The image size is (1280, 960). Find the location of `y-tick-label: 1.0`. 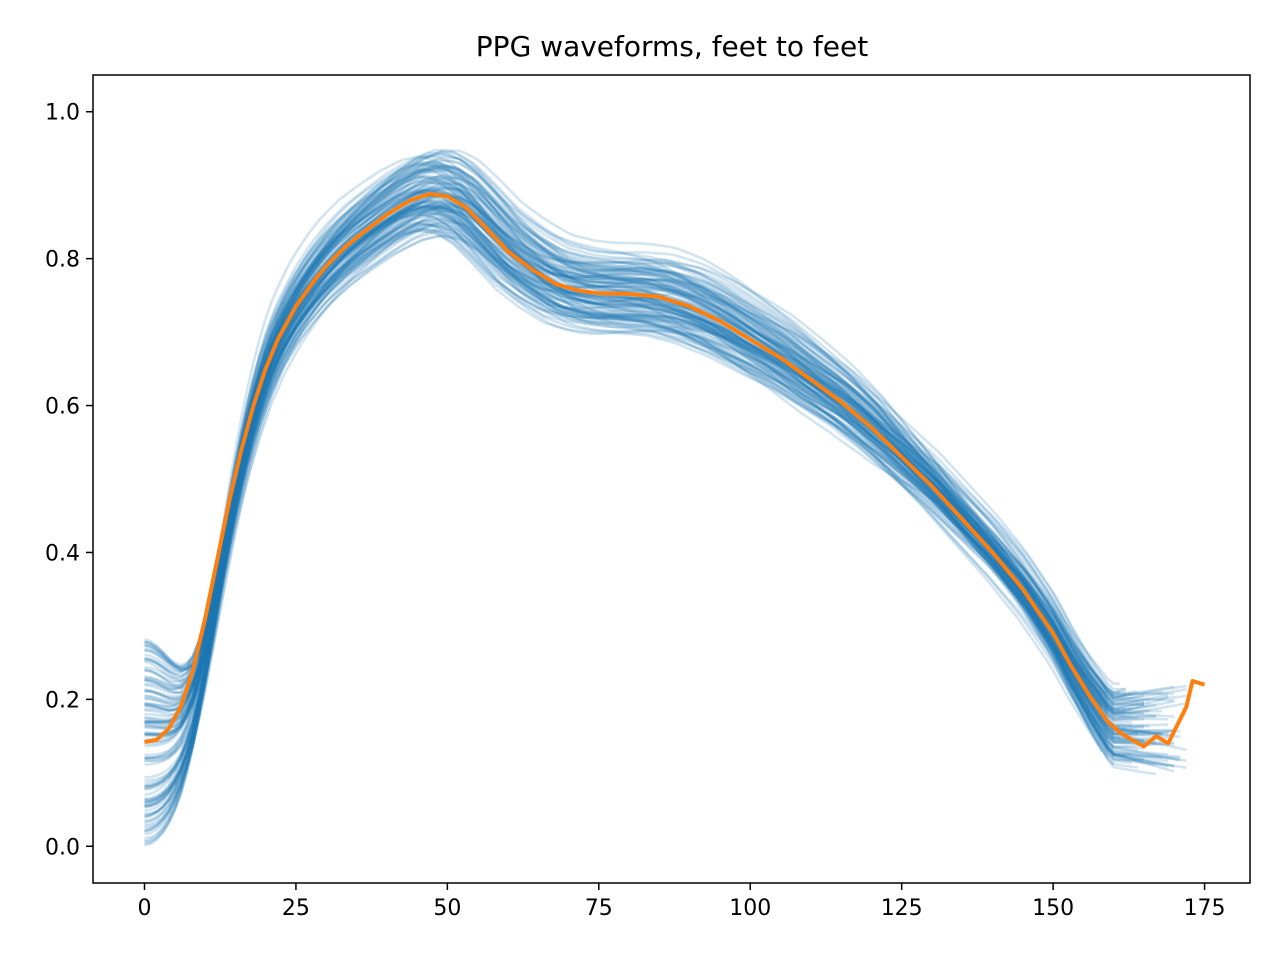

y-tick-label: 1.0 is located at coordinates (62, 113).